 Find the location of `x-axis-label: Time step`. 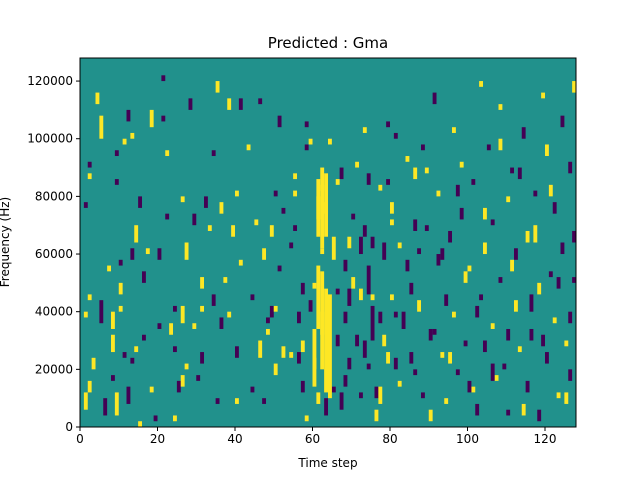

x-axis-label: Time step is located at coordinates (327, 463).